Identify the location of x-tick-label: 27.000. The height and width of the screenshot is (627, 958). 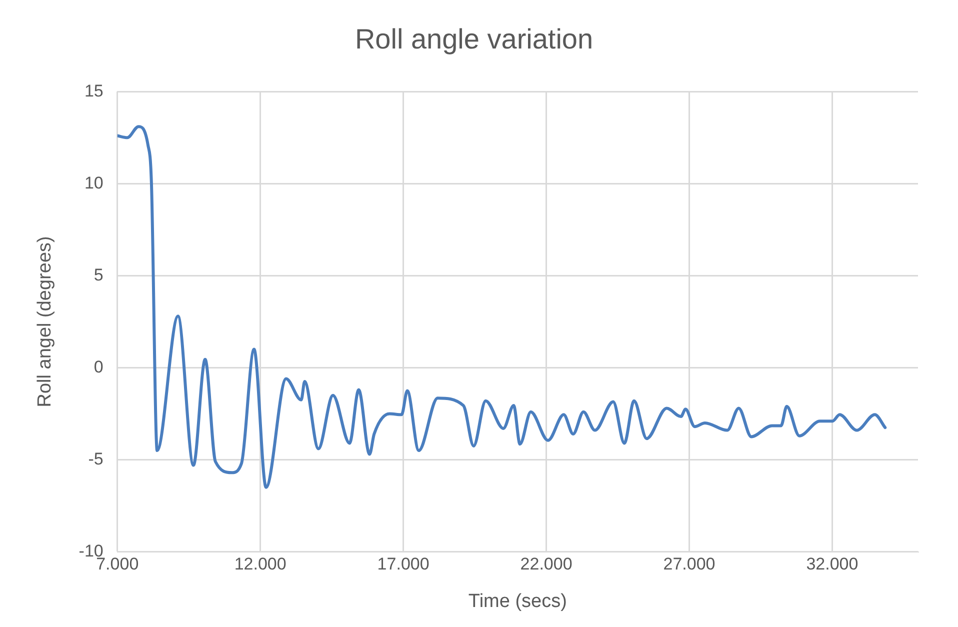
(689, 564).